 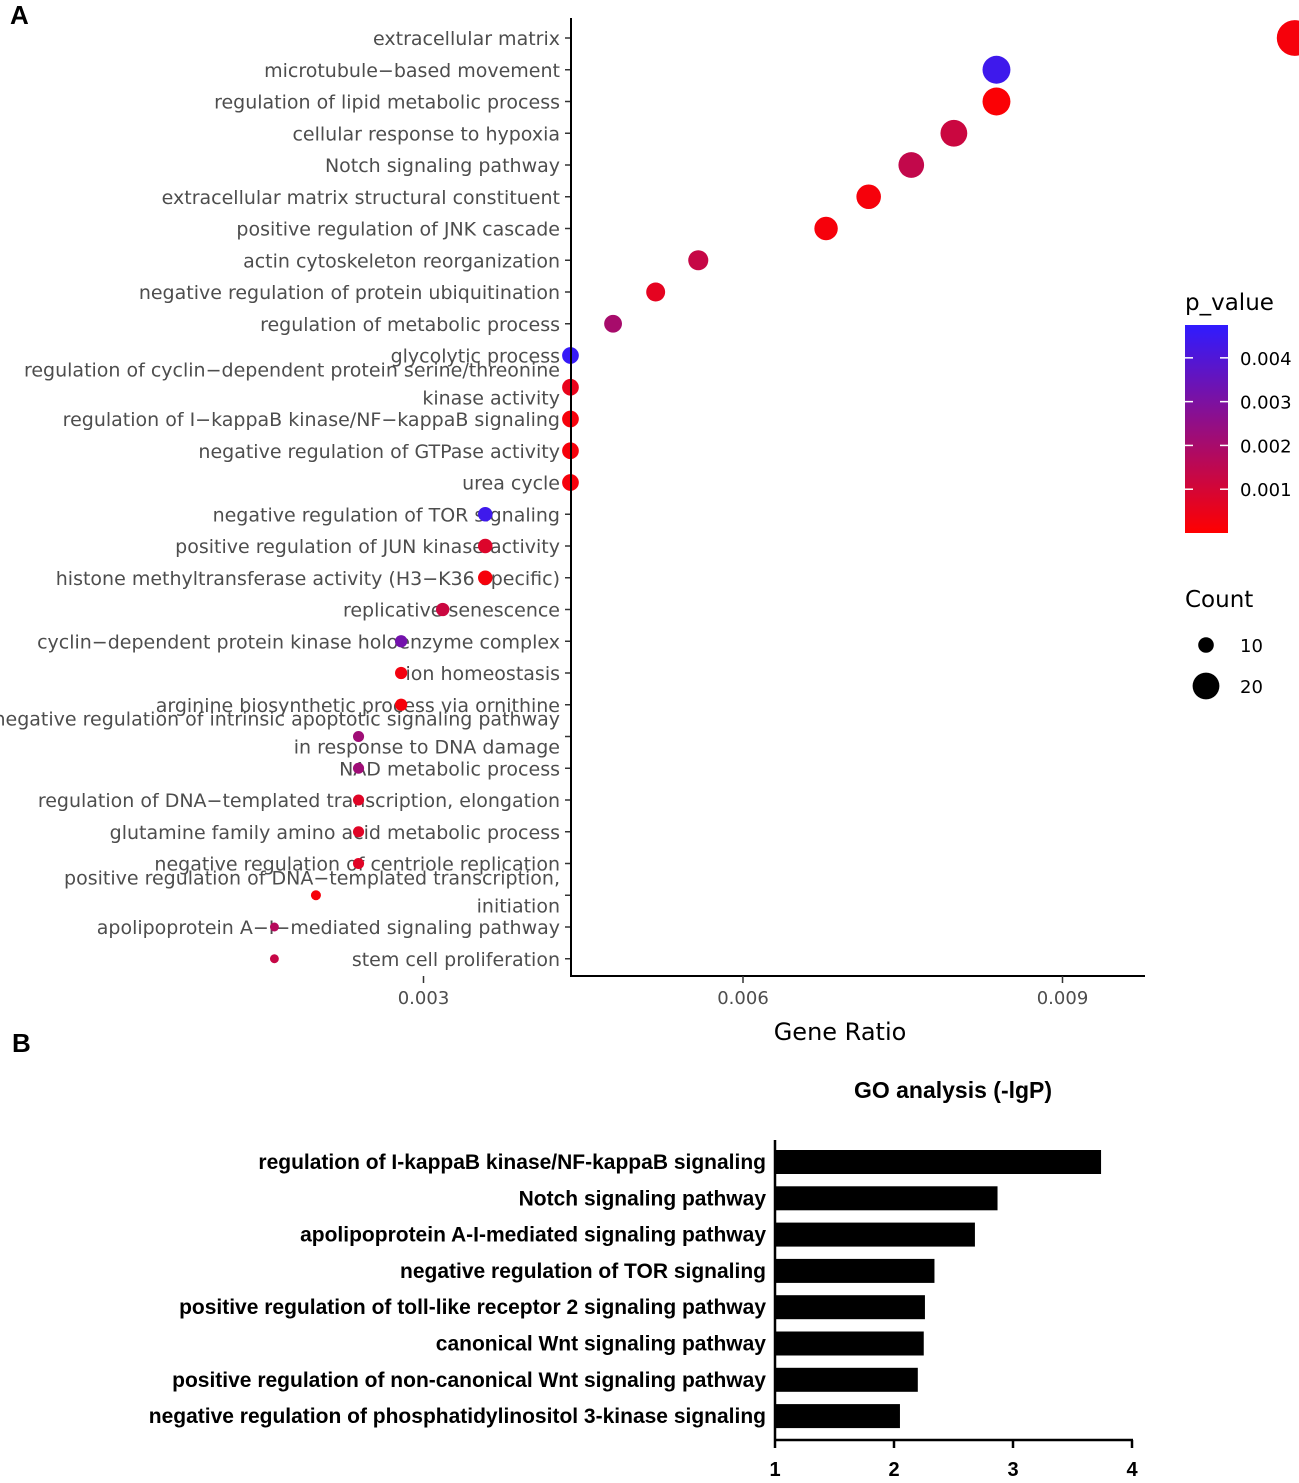 I want to click on p-value-legend: p_value 0.001 0.002 0.003 0.004, so click(x=1238, y=411).